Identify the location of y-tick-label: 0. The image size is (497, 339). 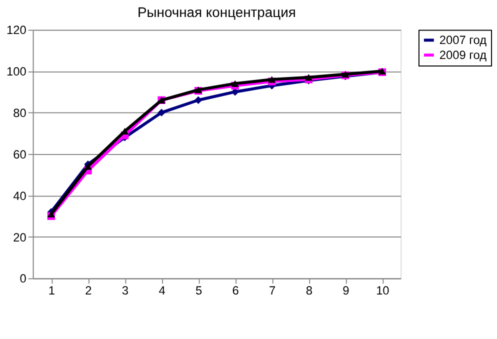
(23, 279).